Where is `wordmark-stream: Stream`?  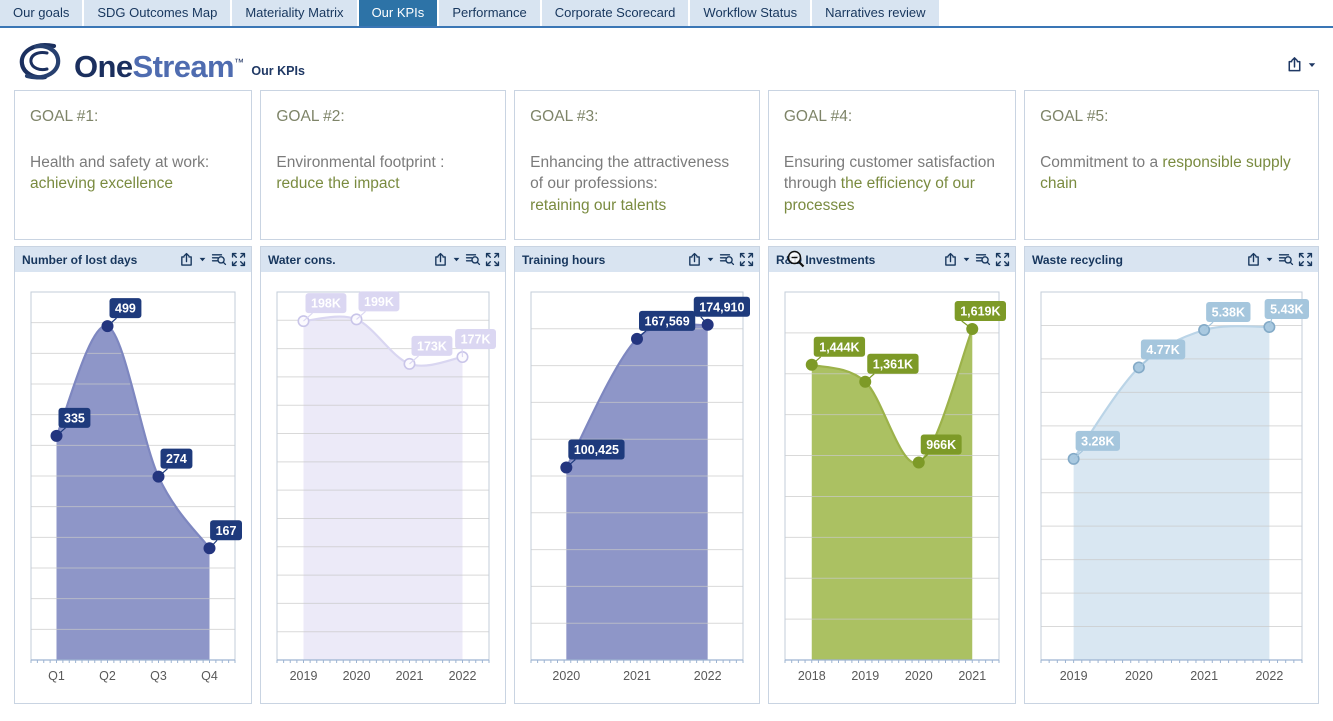 wordmark-stream: Stream is located at coordinates (183, 67).